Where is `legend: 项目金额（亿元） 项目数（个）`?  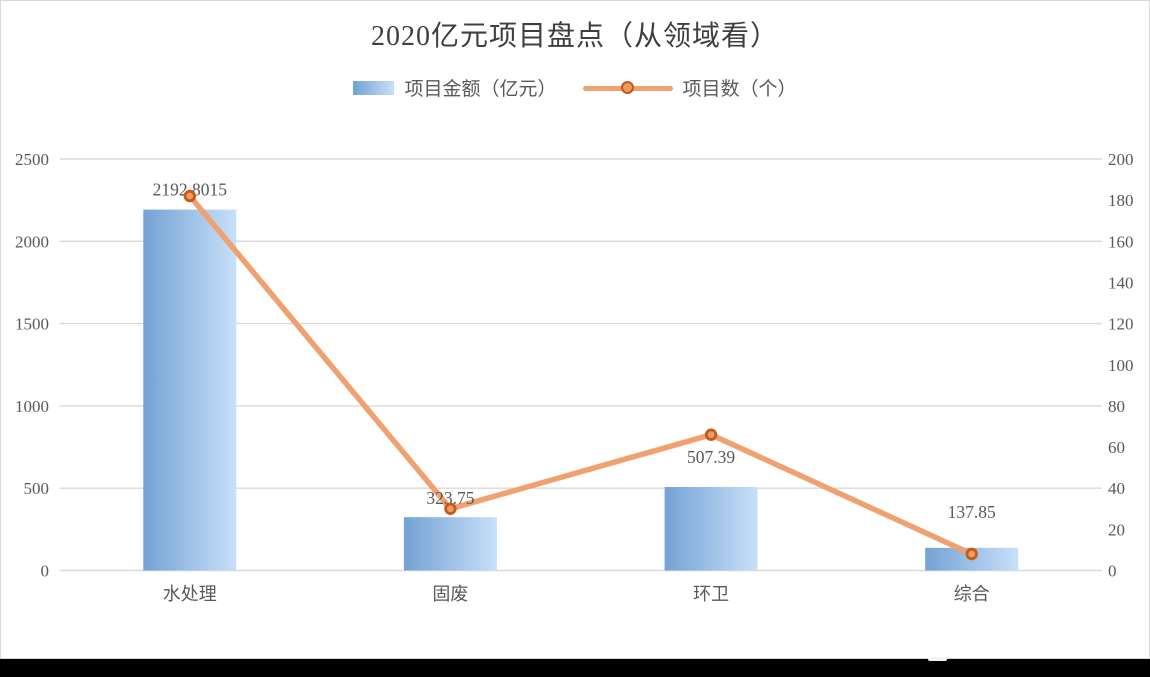
legend: 项目金额（亿元） 项目数（个） is located at coordinates (575, 87).